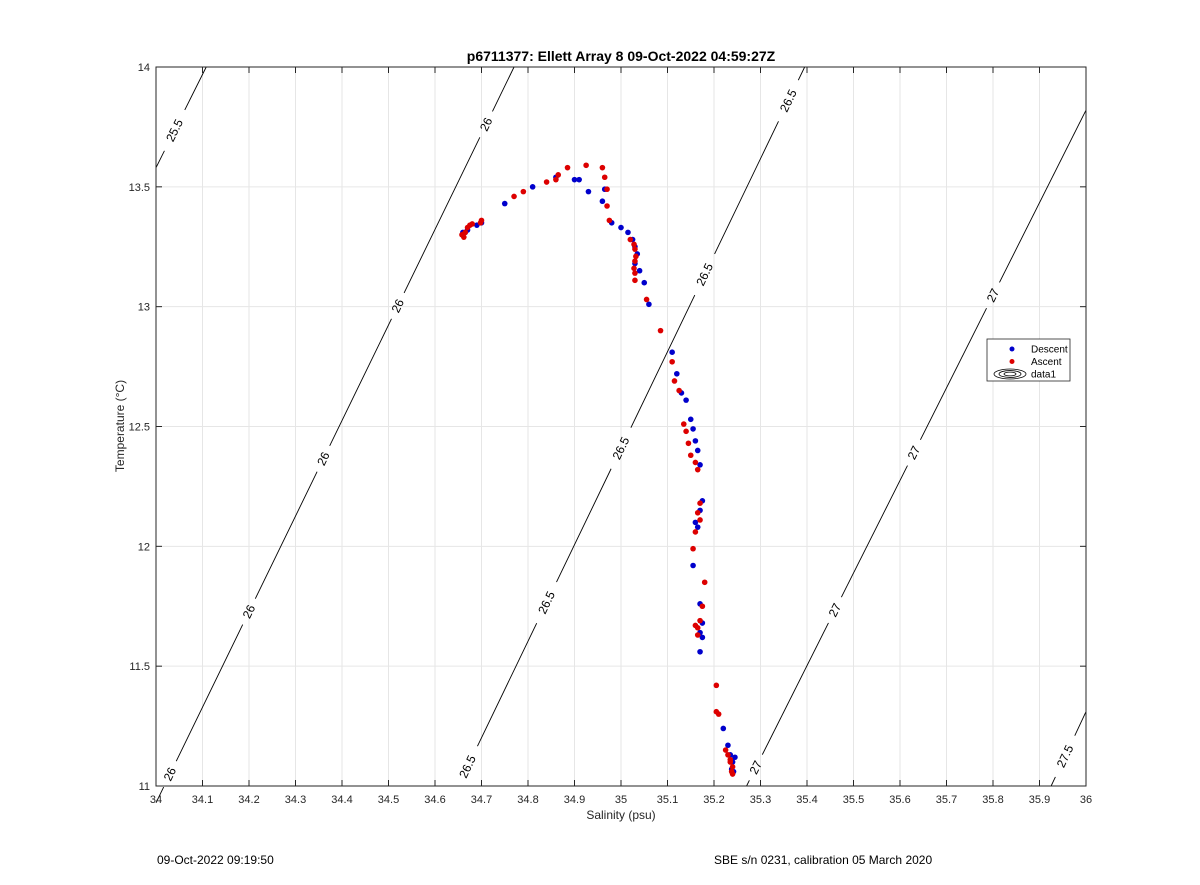  What do you see at coordinates (823, 860) in the screenshot?
I see `footer-instrument-info: SBE s/n 0231, calibration 05 March 2020` at bounding box center [823, 860].